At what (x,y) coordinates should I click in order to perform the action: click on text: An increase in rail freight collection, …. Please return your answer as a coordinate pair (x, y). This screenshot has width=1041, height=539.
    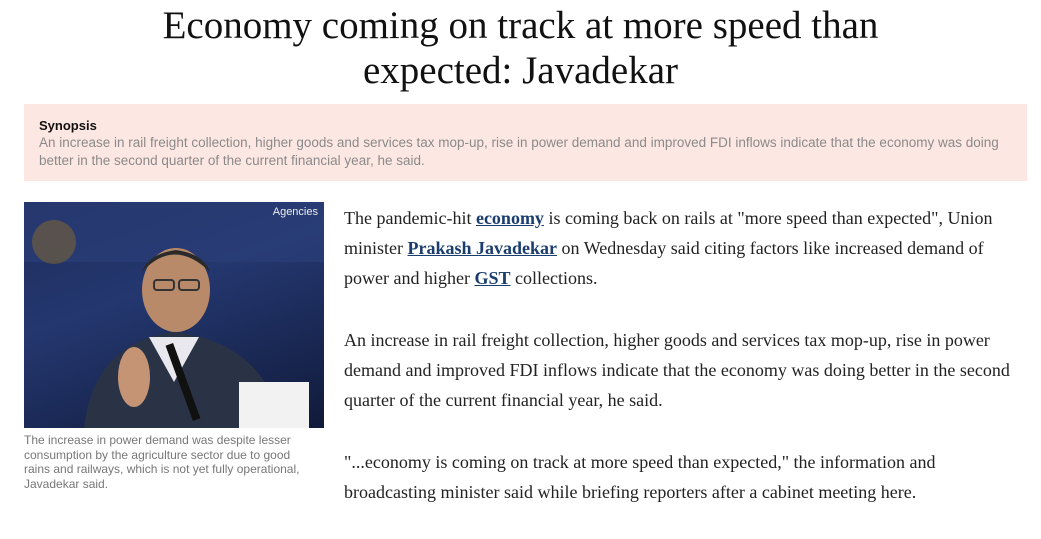
    Looking at the image, I should click on (677, 370).